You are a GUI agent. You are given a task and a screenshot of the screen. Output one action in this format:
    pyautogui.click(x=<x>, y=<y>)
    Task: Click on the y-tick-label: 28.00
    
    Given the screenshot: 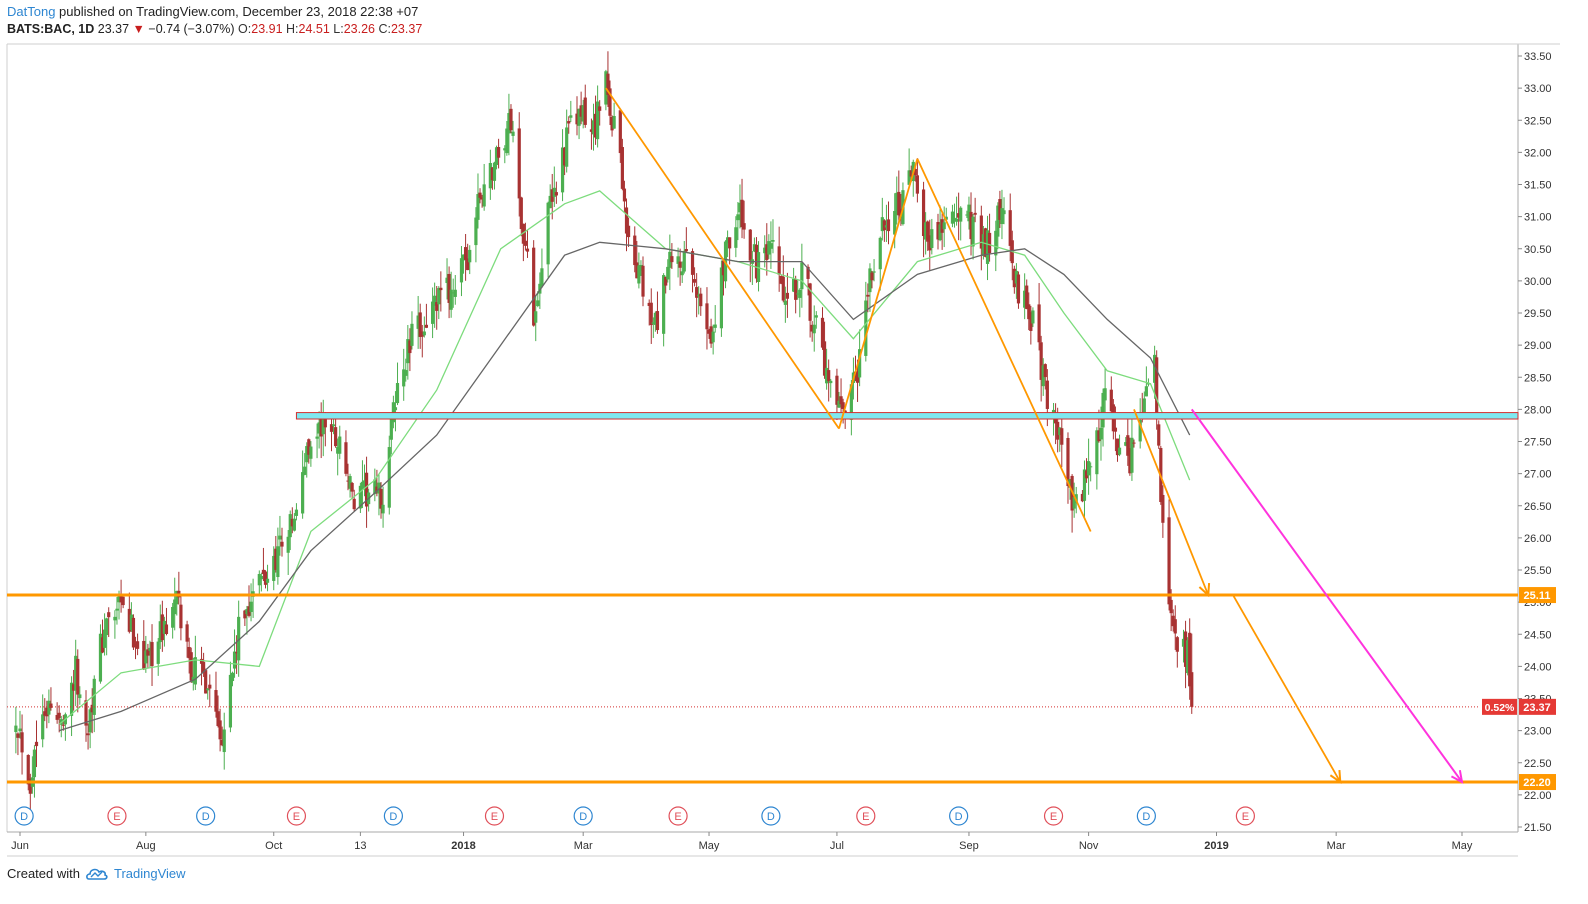 What is the action you would take?
    pyautogui.click(x=1538, y=410)
    